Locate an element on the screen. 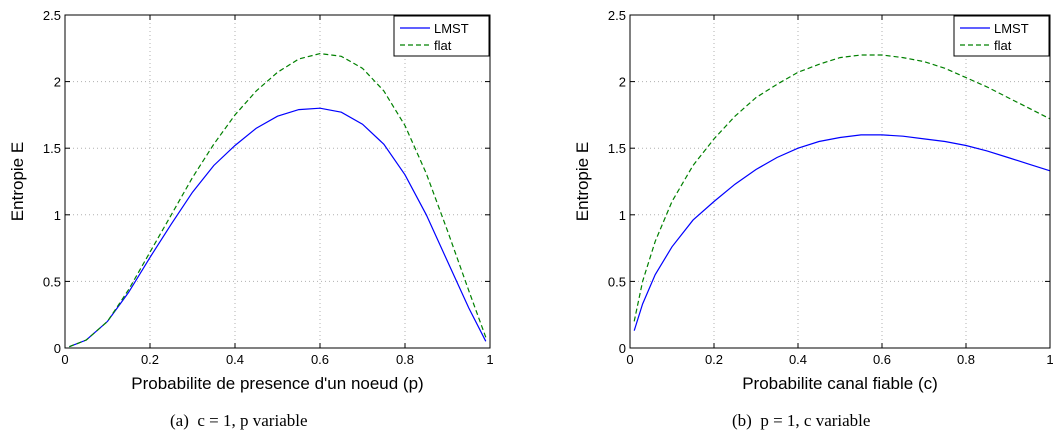 Image resolution: width=1053 pixels, height=440 pixels. chart-b-legend: LMST flat is located at coordinates (1001, 36).